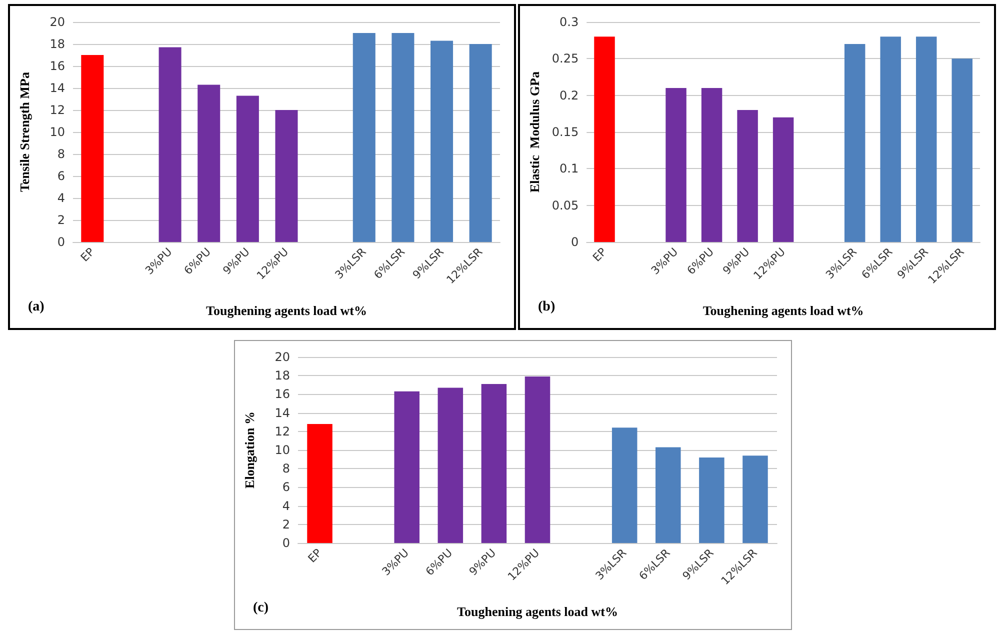  I want to click on text: (a), so click(36, 307).